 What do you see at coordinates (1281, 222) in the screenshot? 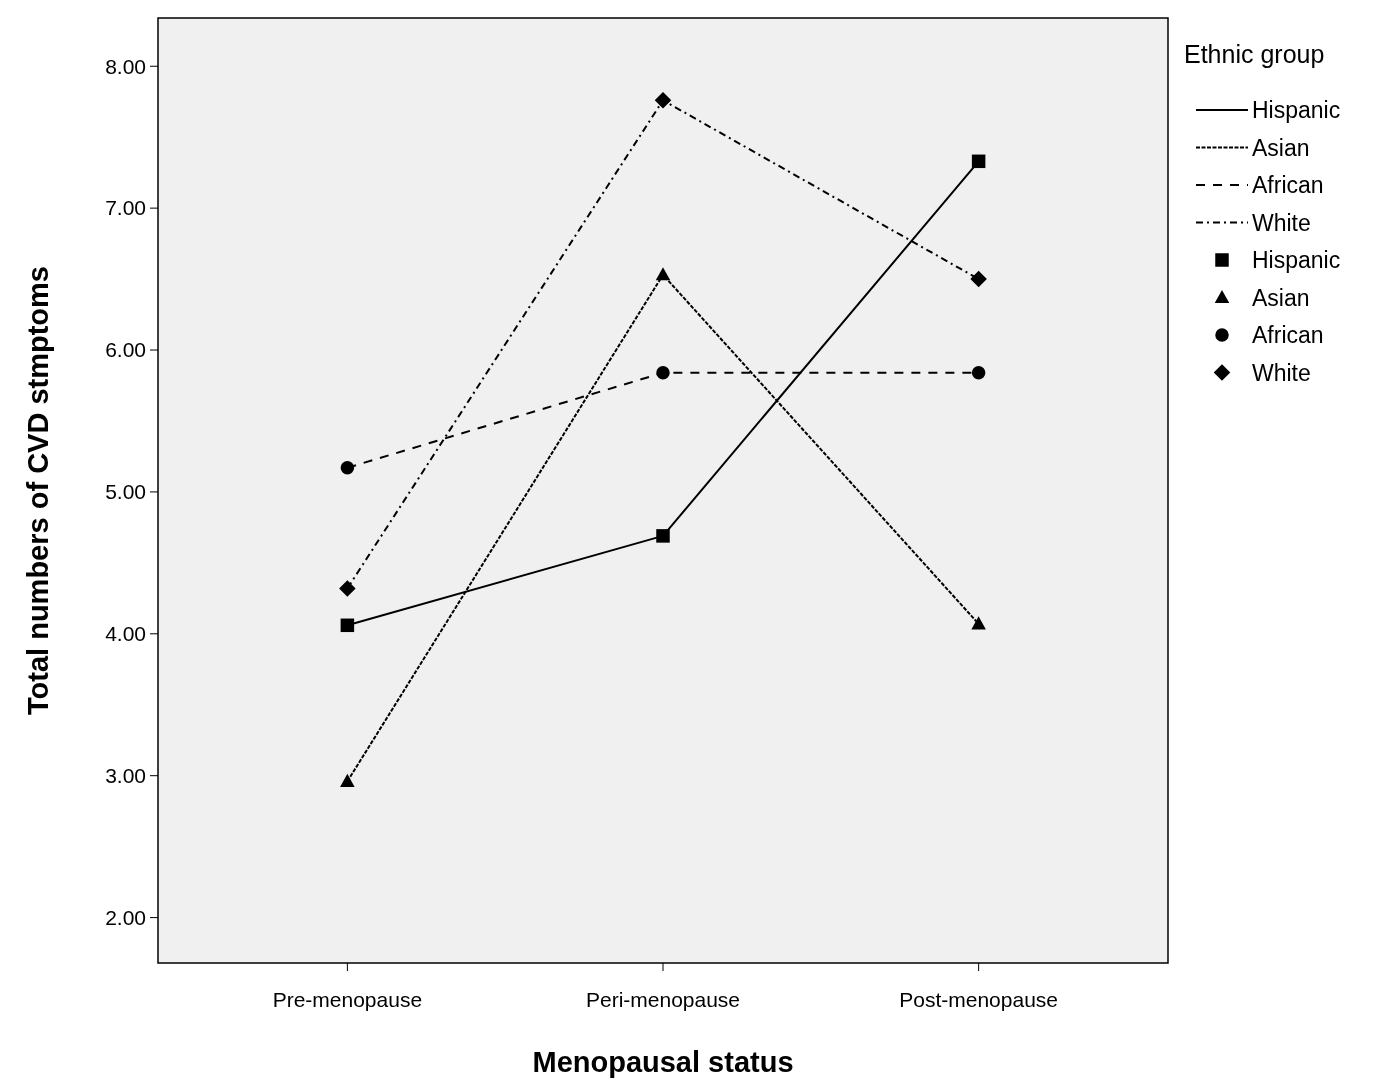
I see `legend-label: White` at bounding box center [1281, 222].